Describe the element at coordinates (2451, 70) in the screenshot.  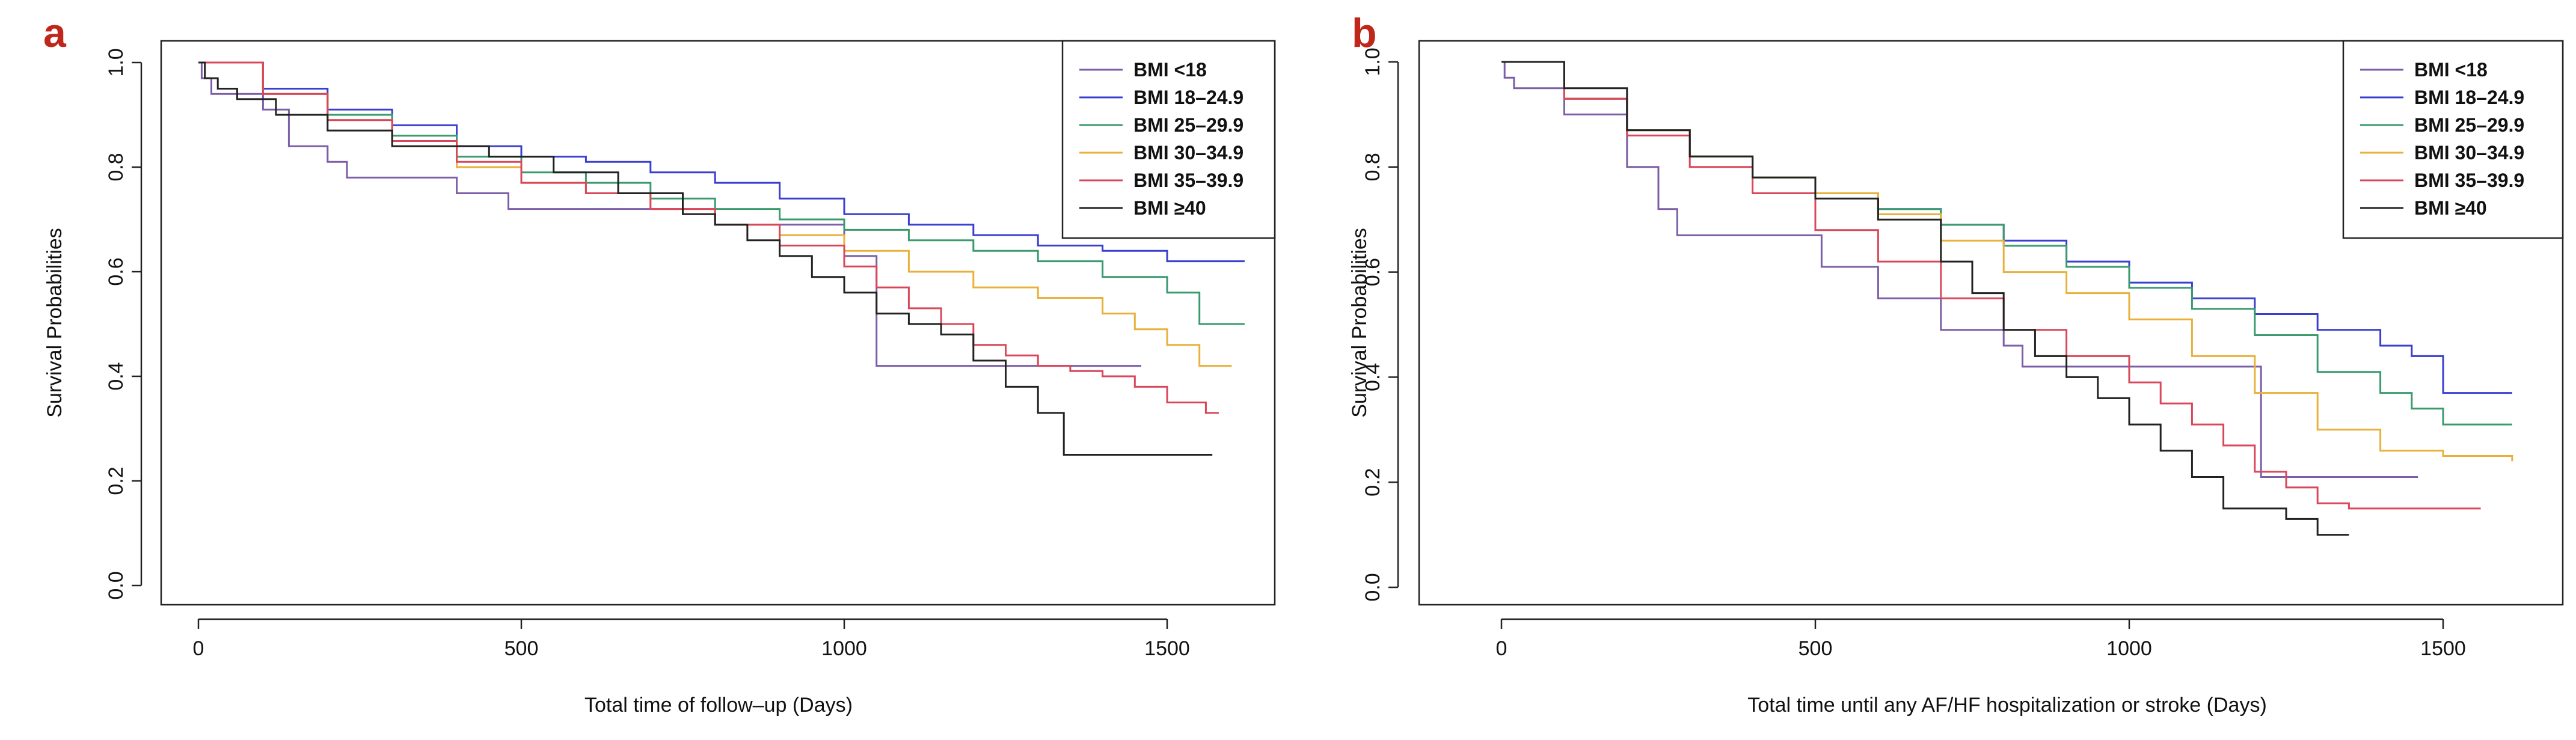
I see `panel-b-legend-label: BMI <18` at that location.